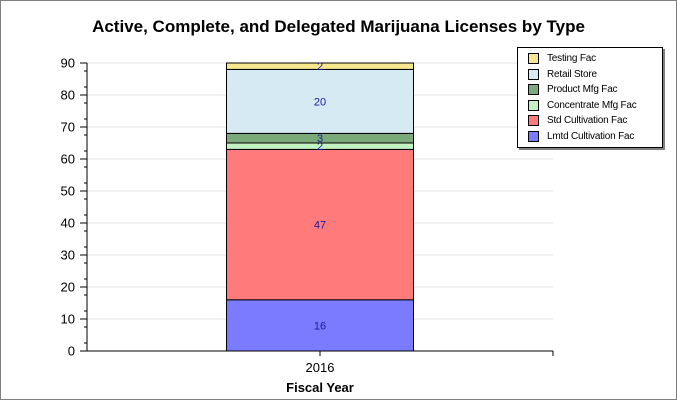 The width and height of the screenshot is (677, 400). What do you see at coordinates (571, 59) in the screenshot?
I see `legend-label: Testing Fac` at bounding box center [571, 59].